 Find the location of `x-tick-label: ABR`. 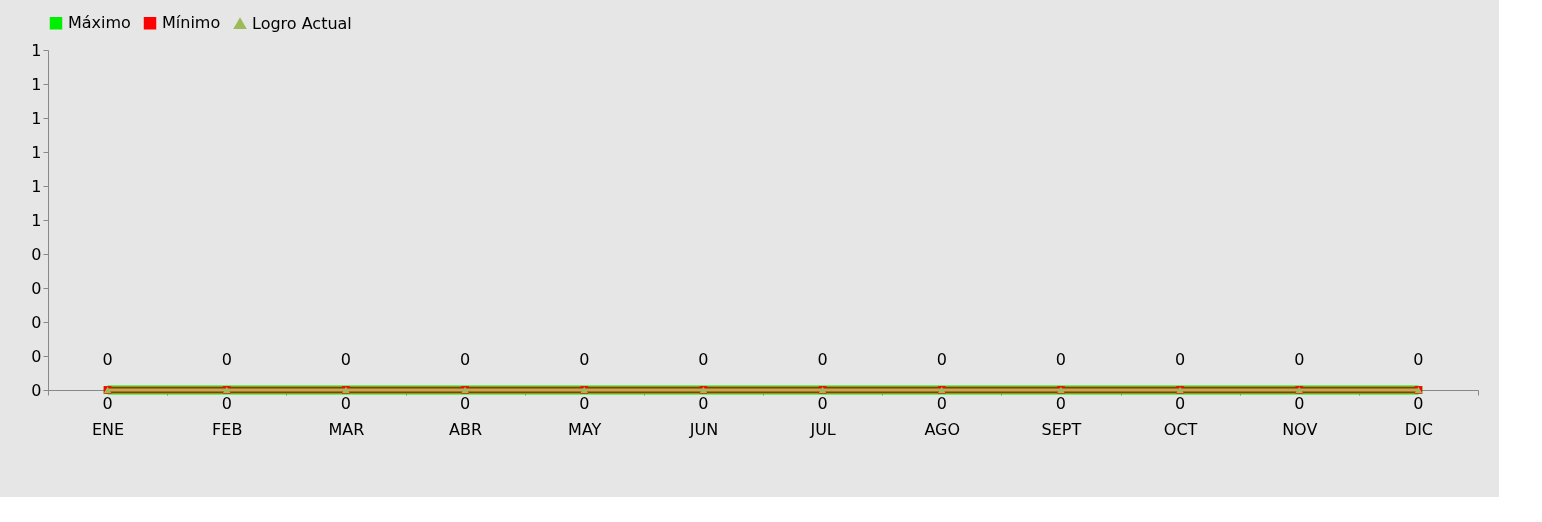

x-tick-label: ABR is located at coordinates (466, 429).